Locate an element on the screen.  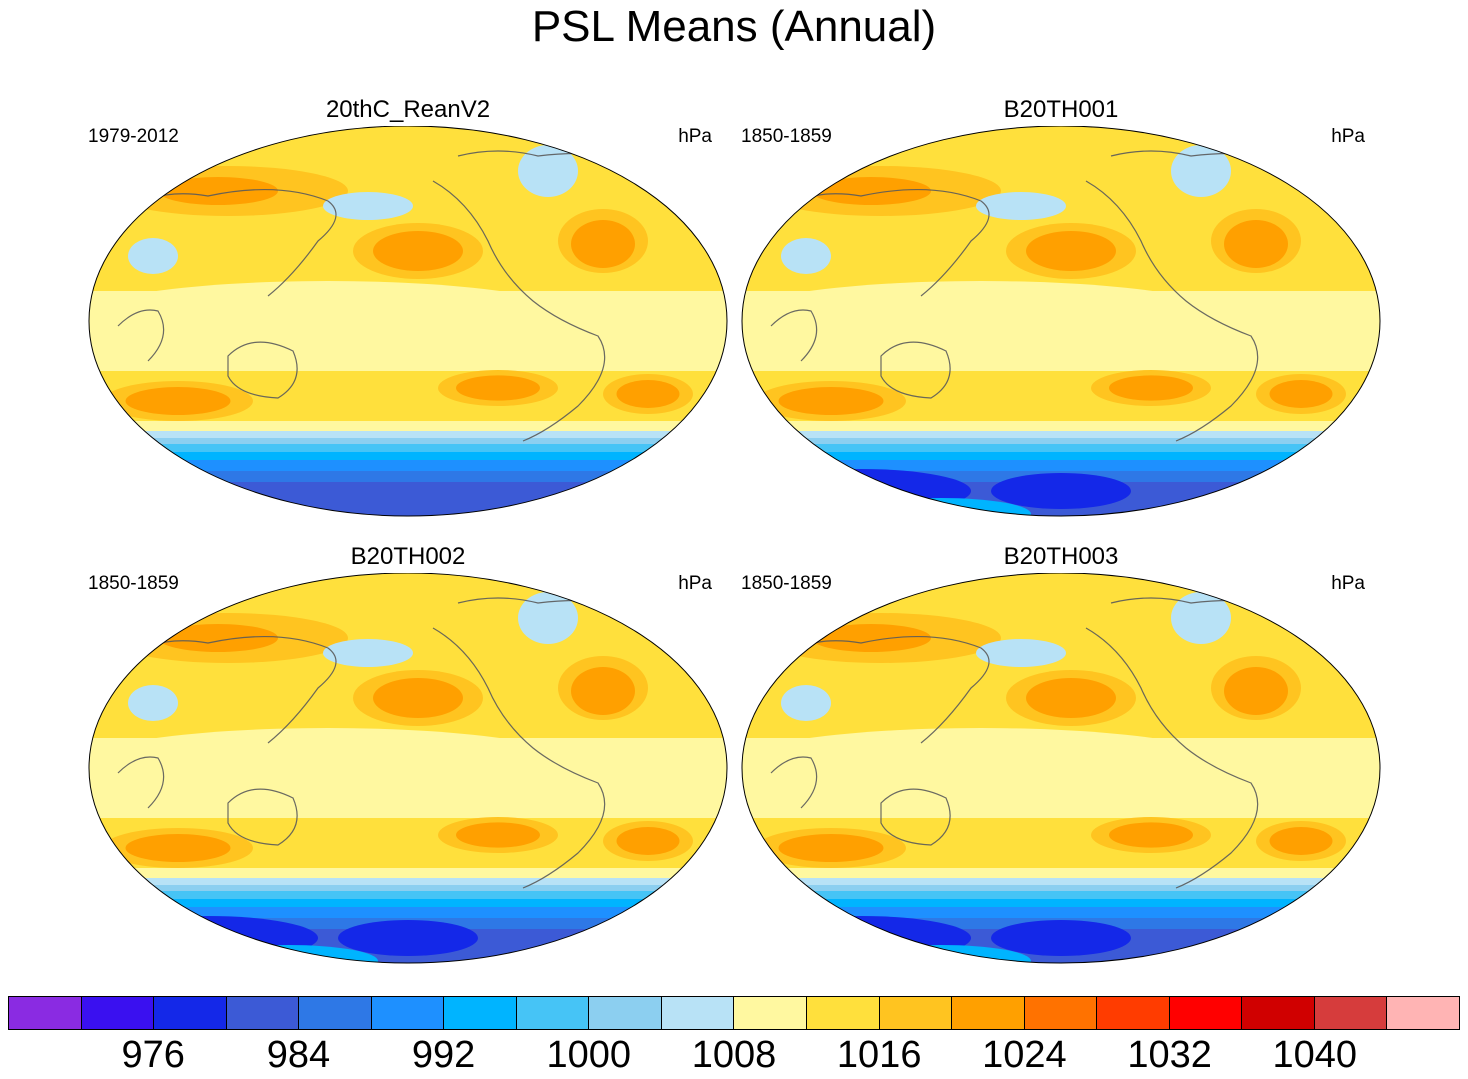
colorbar-label: 992 is located at coordinates (443, 1055).